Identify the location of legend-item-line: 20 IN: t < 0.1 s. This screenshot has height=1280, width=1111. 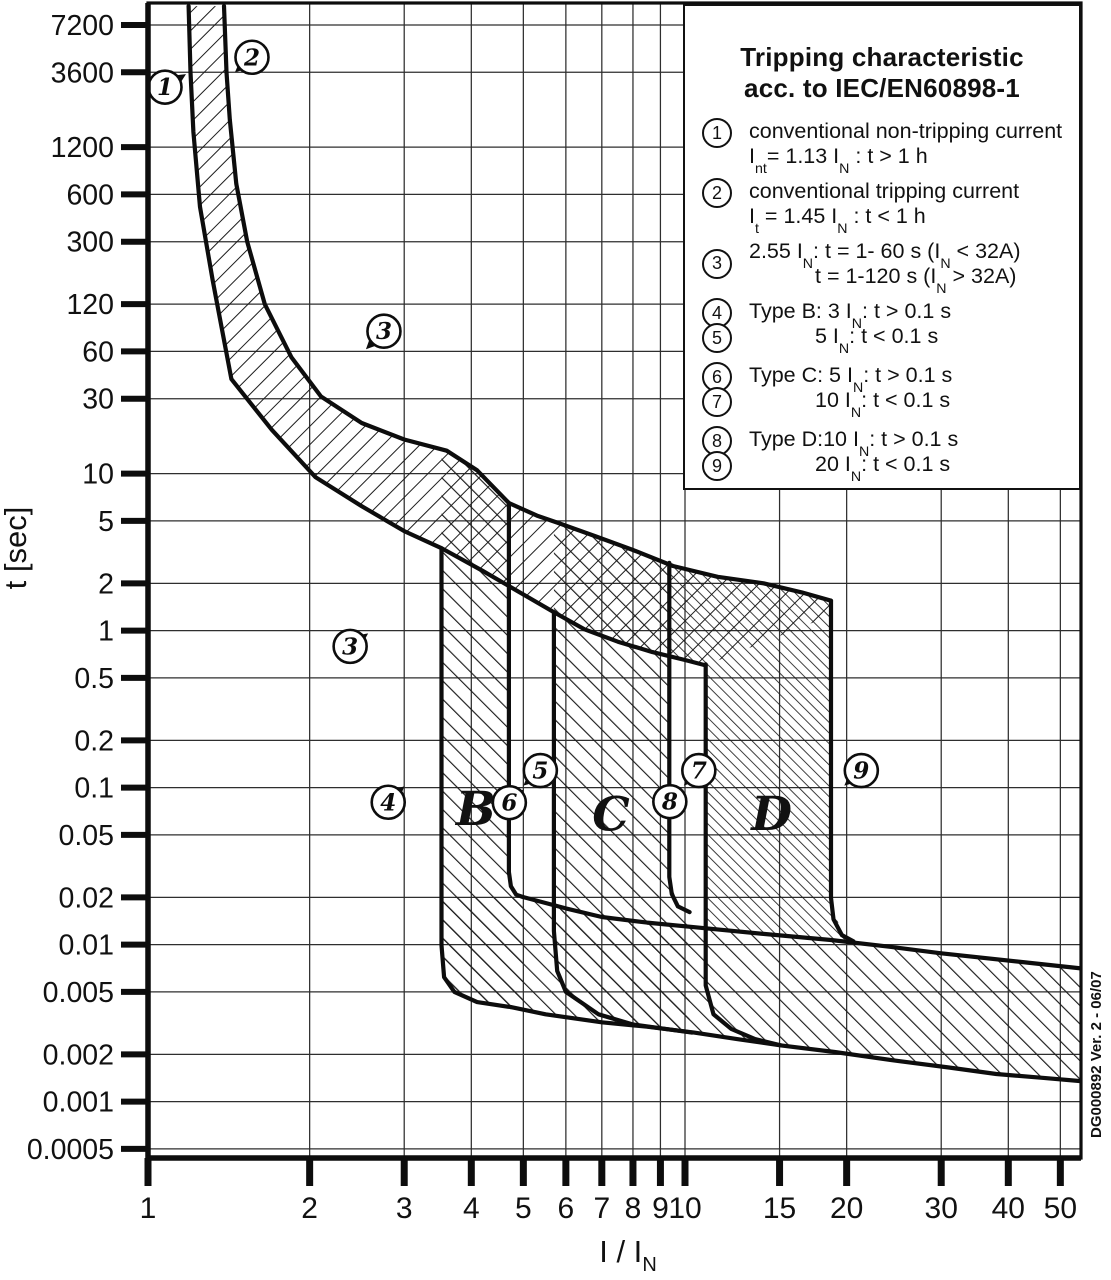
(883, 469).